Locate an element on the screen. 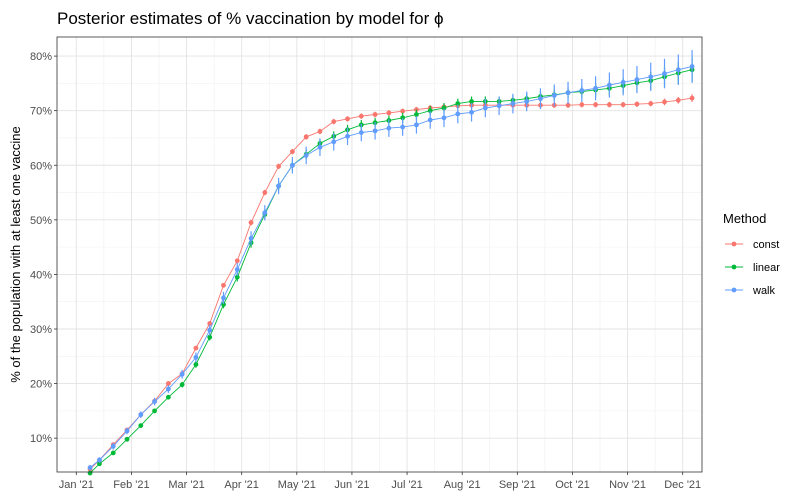 The height and width of the screenshot is (500, 800). legend-label-const: const is located at coordinates (766, 245).